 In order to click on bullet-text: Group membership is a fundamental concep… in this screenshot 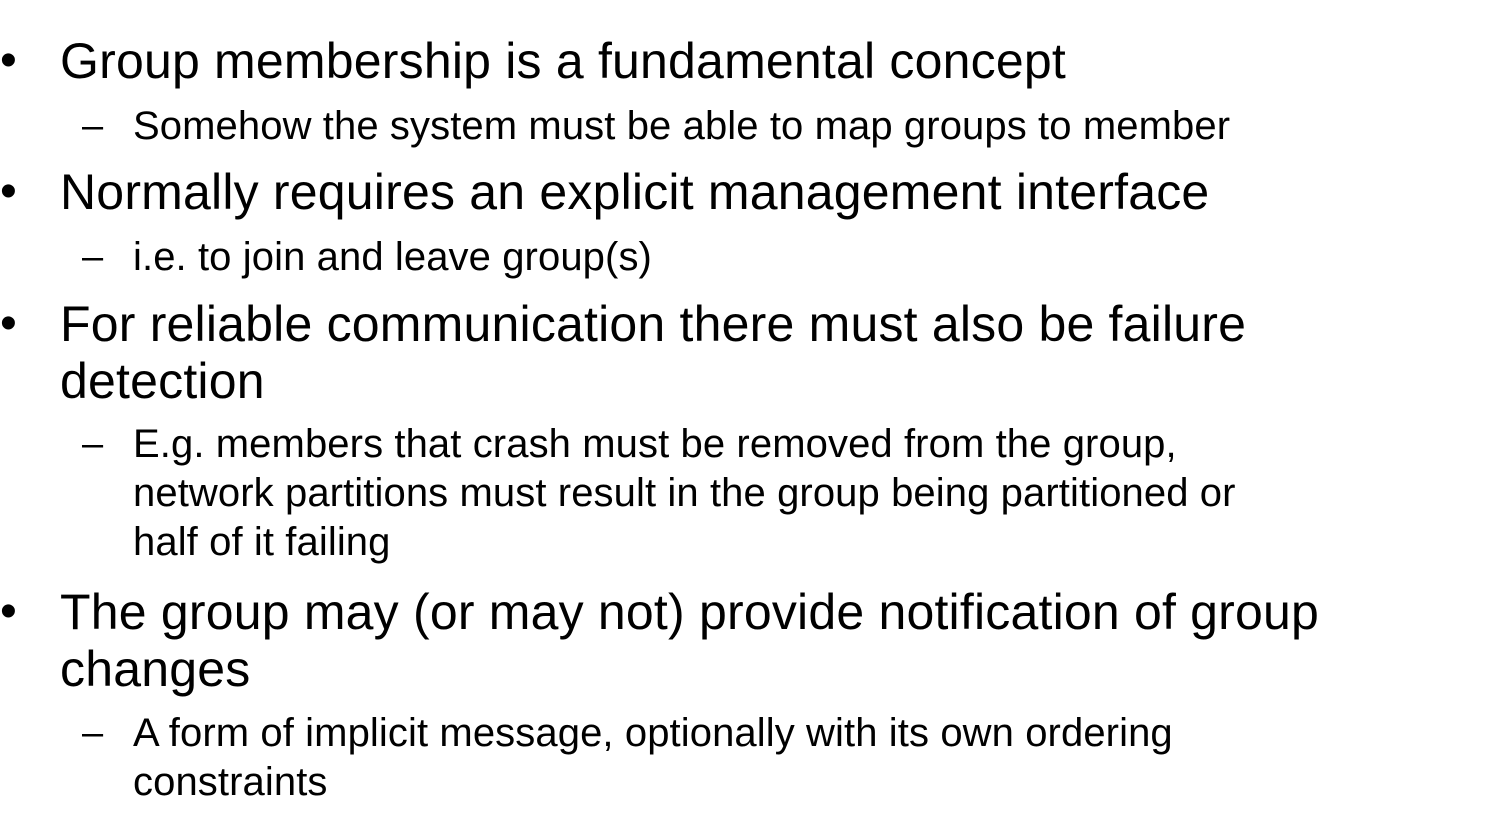, I will do `click(563, 61)`.